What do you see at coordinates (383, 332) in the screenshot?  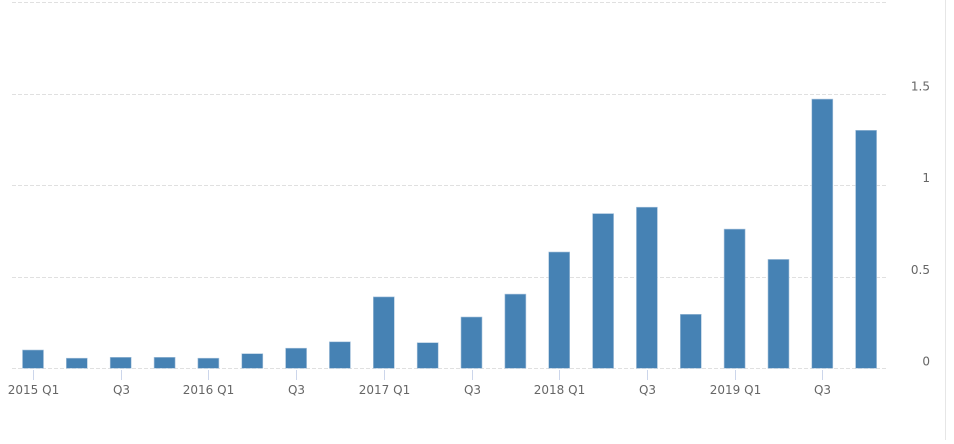 I see `bar-2017-q1` at bounding box center [383, 332].